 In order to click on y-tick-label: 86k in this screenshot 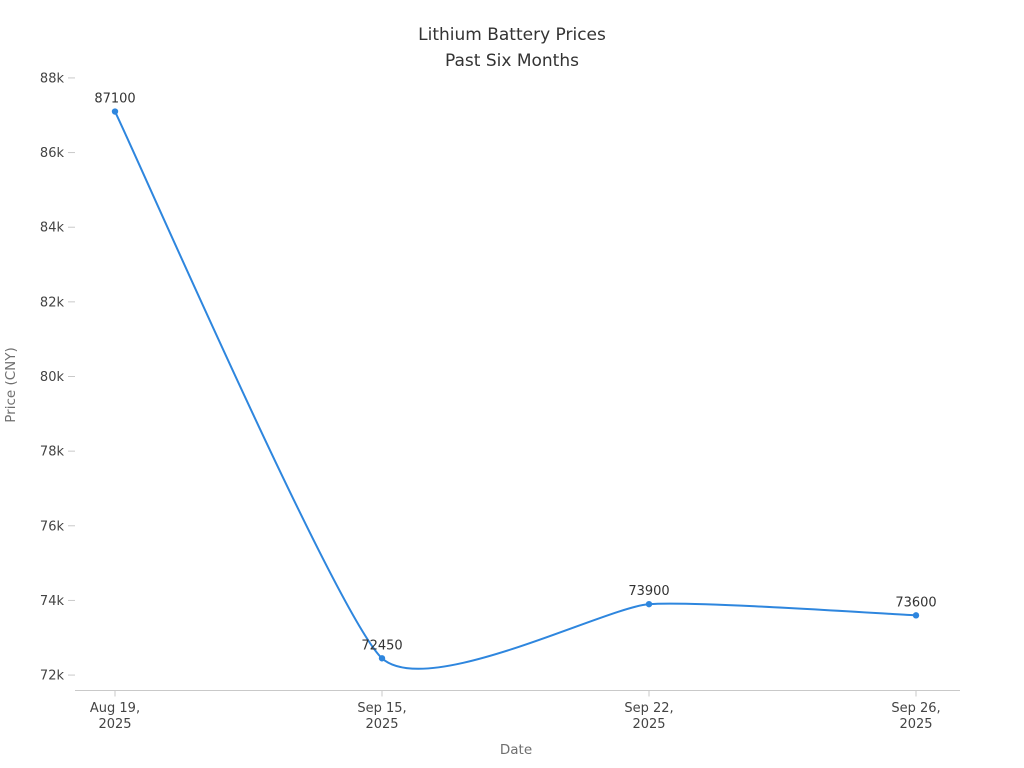, I will do `click(52, 153)`.